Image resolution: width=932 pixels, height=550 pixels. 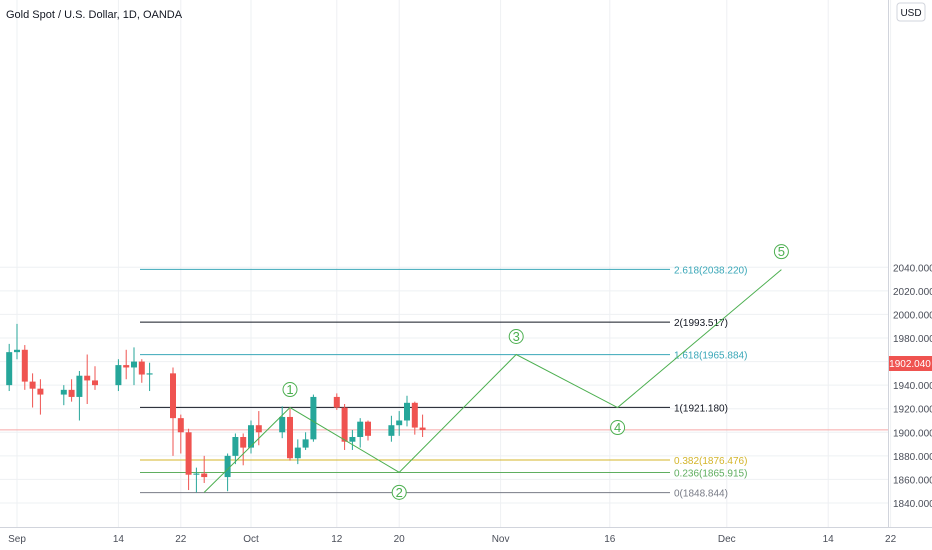 What do you see at coordinates (610, 539) in the screenshot?
I see `x-tick-label: 16` at bounding box center [610, 539].